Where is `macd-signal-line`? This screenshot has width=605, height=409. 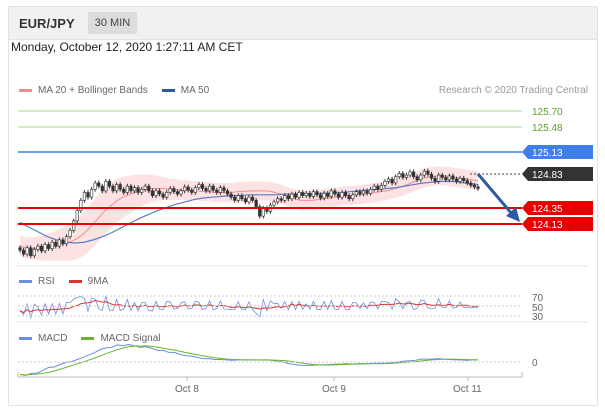
macd-signal-line is located at coordinates (249, 360).